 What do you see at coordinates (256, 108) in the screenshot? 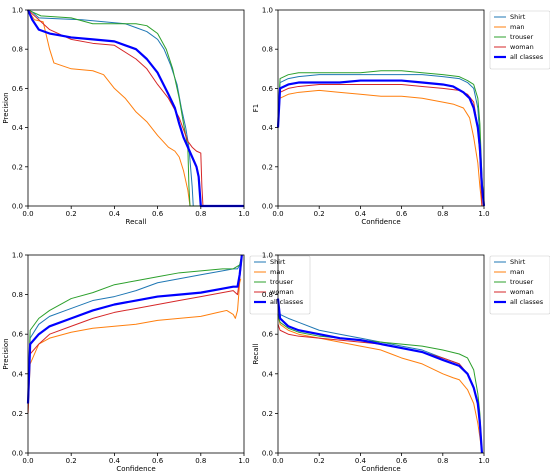
I see `y-axis-label: F1` at bounding box center [256, 108].